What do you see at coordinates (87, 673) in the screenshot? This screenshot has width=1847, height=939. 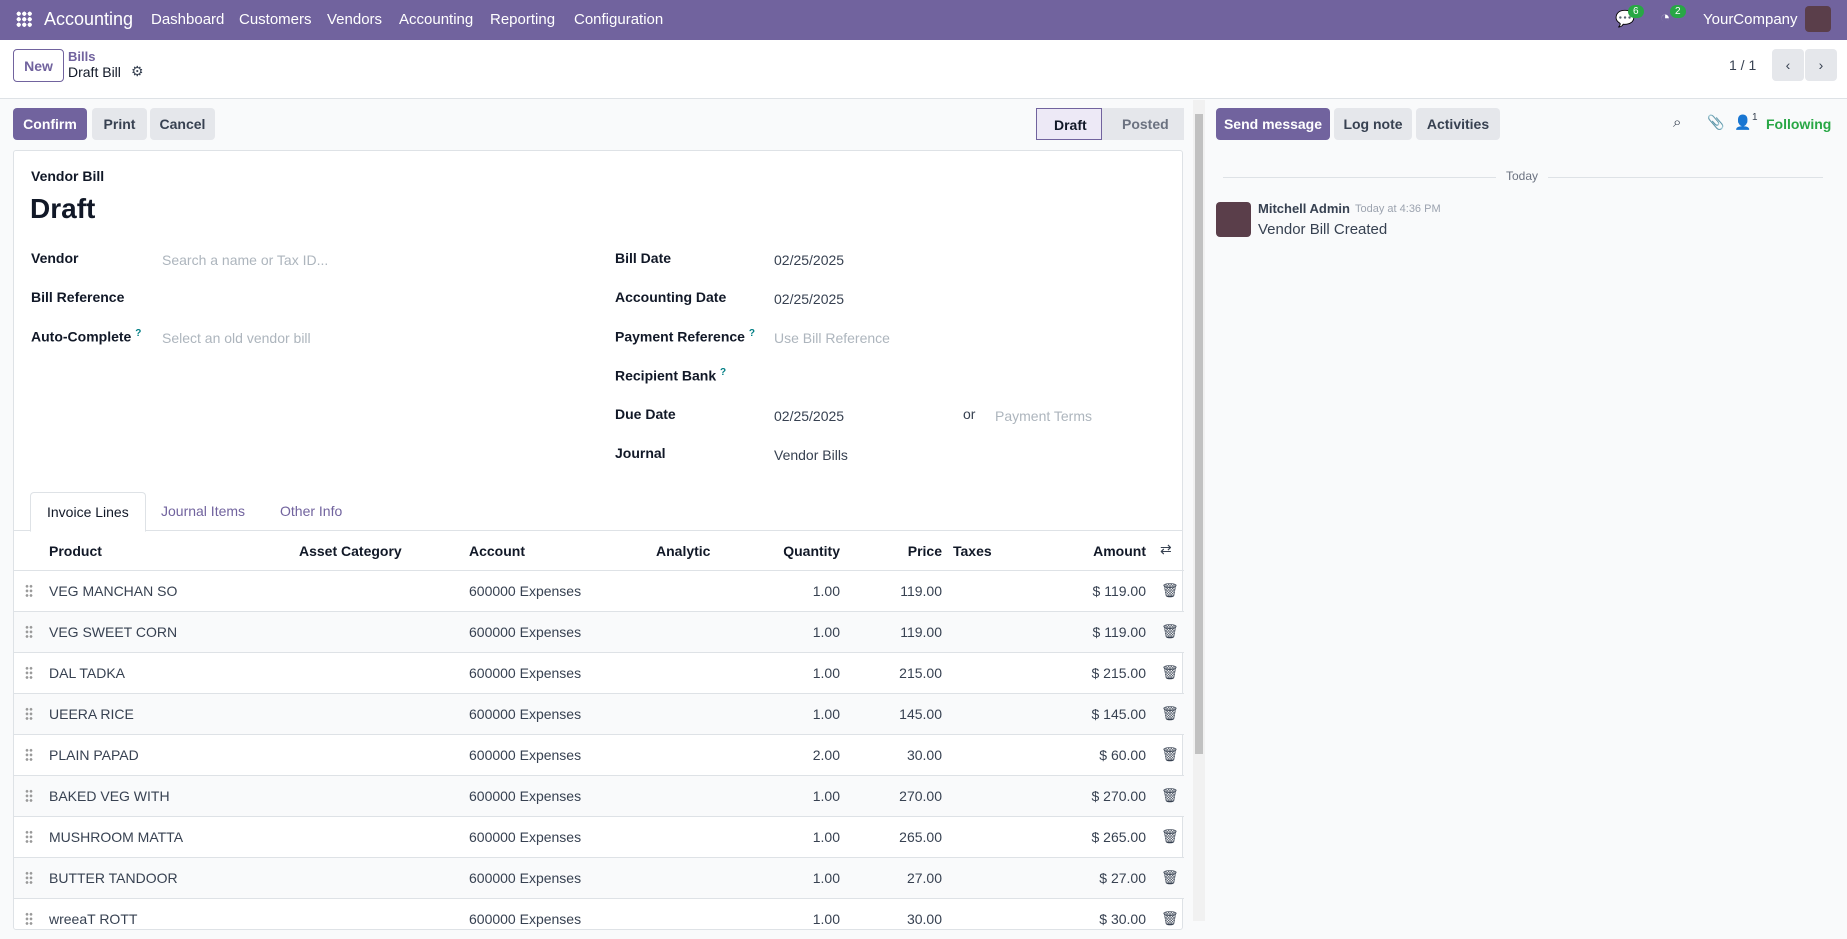 I see `cell-product: DAL TADKA` at bounding box center [87, 673].